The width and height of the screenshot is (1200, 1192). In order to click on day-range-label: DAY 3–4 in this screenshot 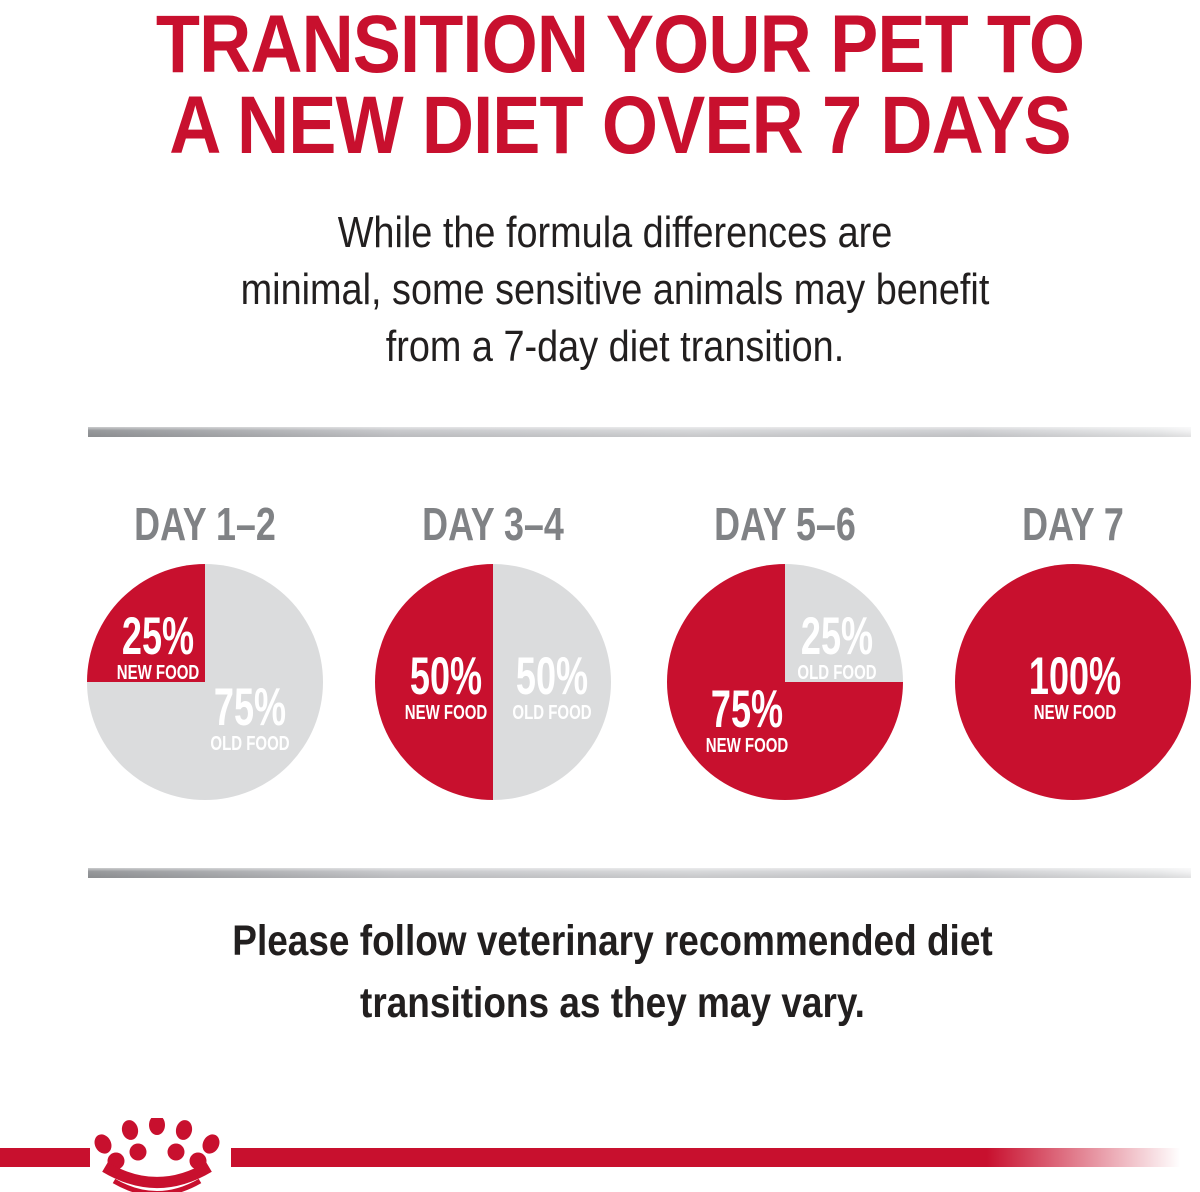, I will do `click(493, 524)`.